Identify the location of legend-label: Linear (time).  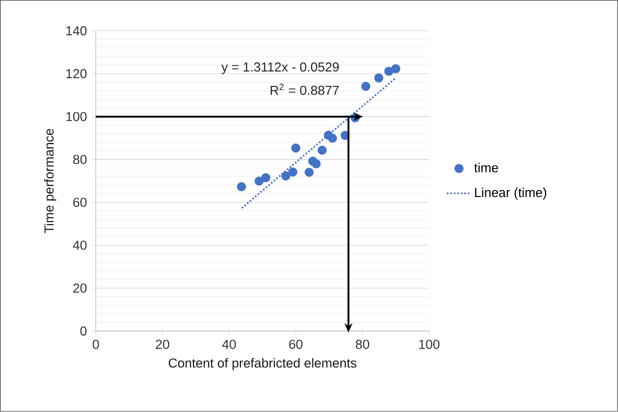
(510, 194).